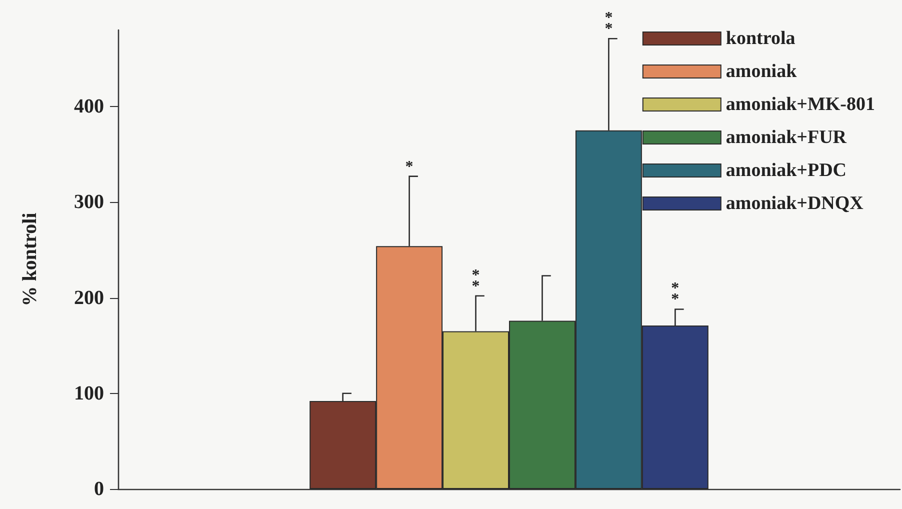 This screenshot has width=902, height=509. I want to click on y-tick-label: 300, so click(89, 202).